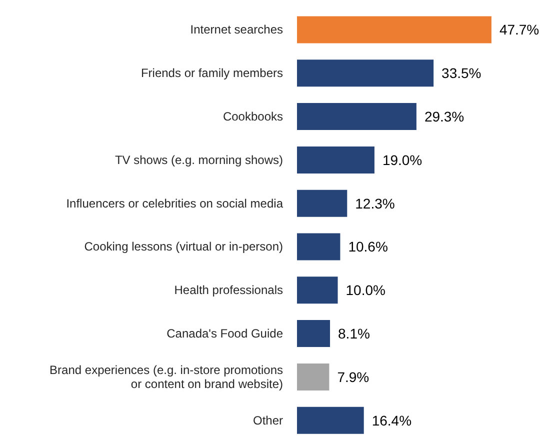  What do you see at coordinates (368, 246) in the screenshot?
I see `data-label: 10.6%` at bounding box center [368, 246].